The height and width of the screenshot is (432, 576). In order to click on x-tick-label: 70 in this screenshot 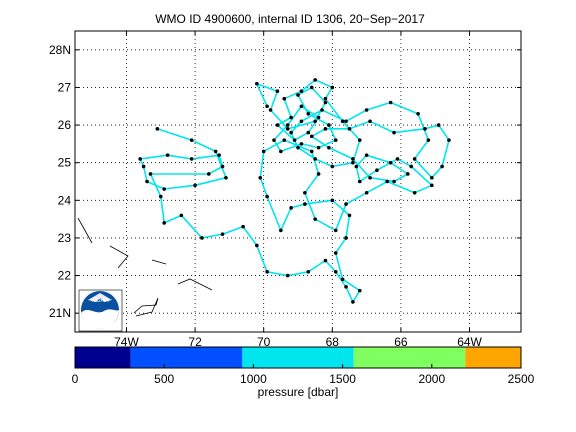, I will do `click(264, 342)`.